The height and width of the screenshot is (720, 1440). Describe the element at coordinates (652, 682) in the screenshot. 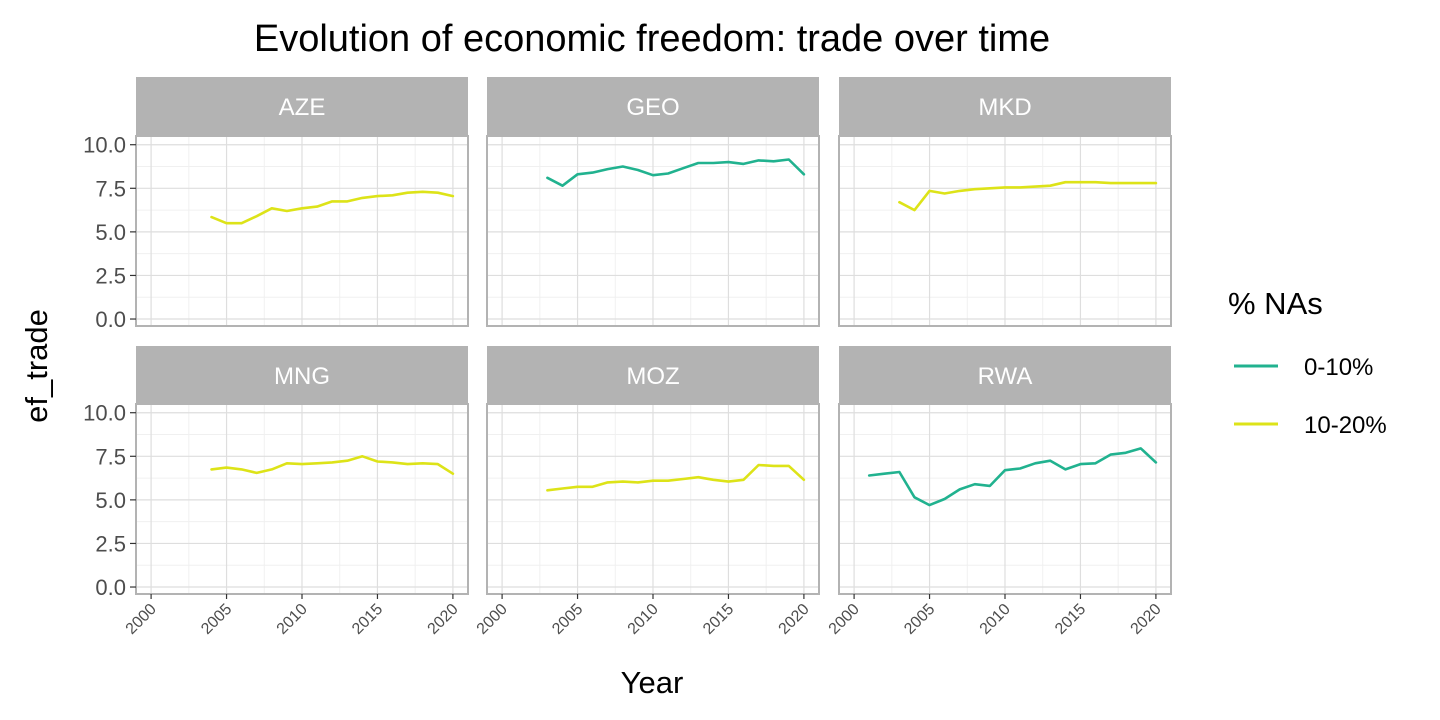

I see `x-axis-title: Year` at that location.